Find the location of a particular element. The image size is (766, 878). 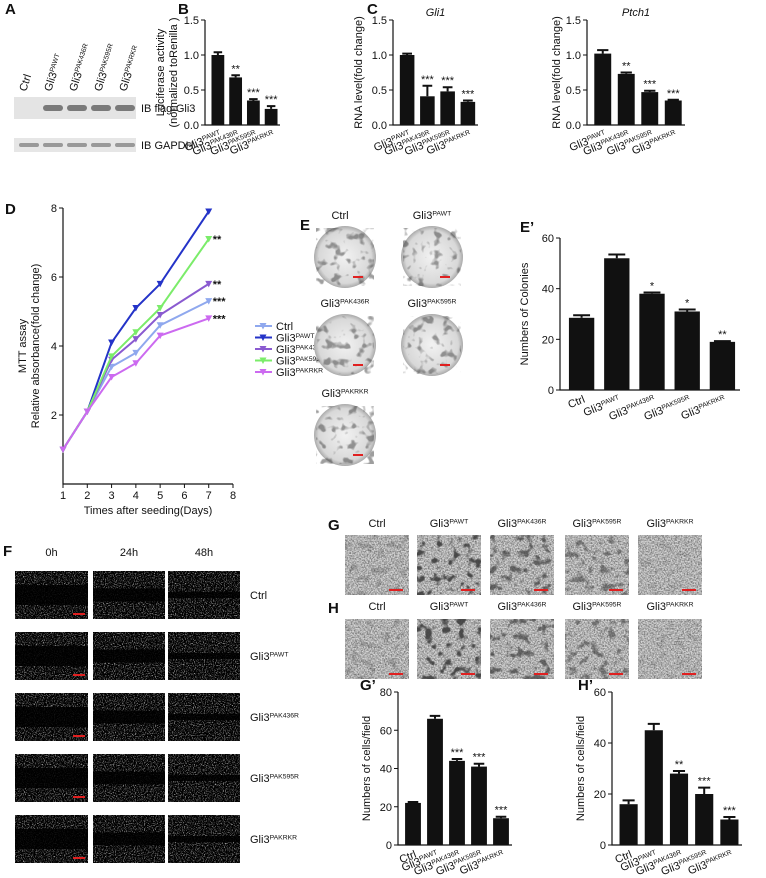

y-tick-label: 40 is located at coordinates (386, 770).